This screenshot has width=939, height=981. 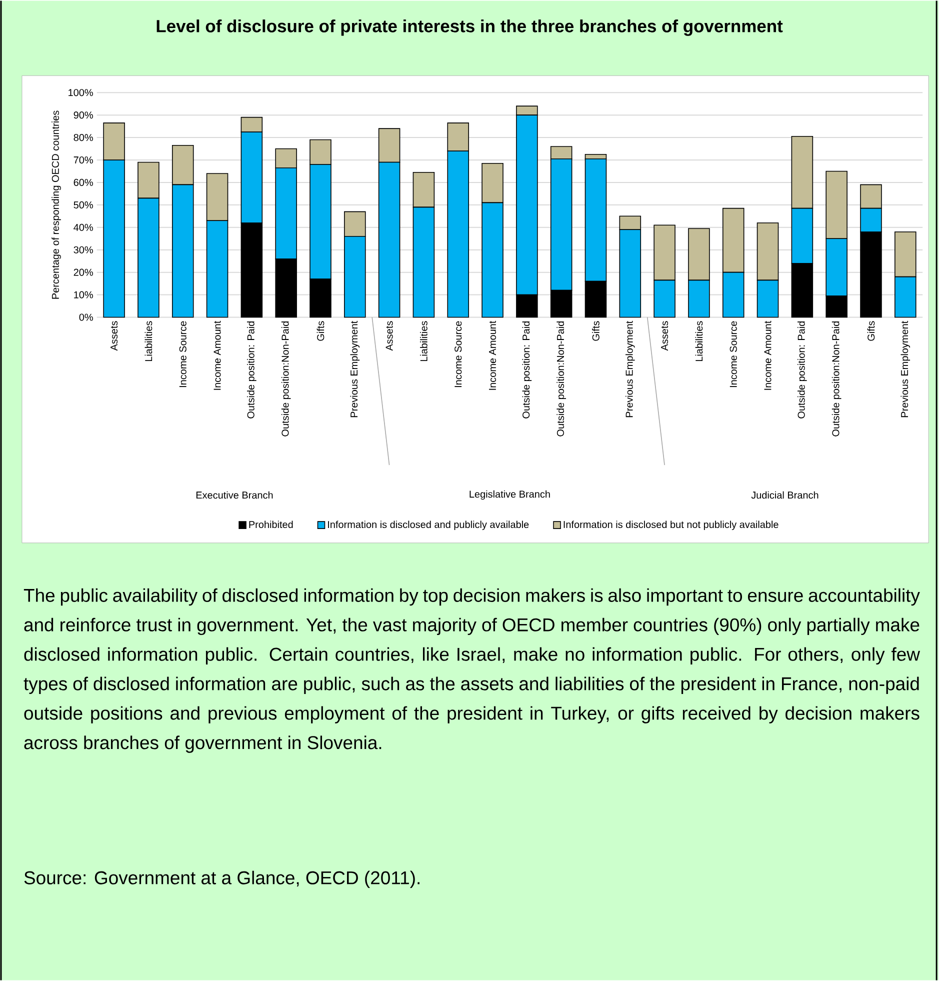 What do you see at coordinates (84, 250) in the screenshot?
I see `y-tick-label: 30%` at bounding box center [84, 250].